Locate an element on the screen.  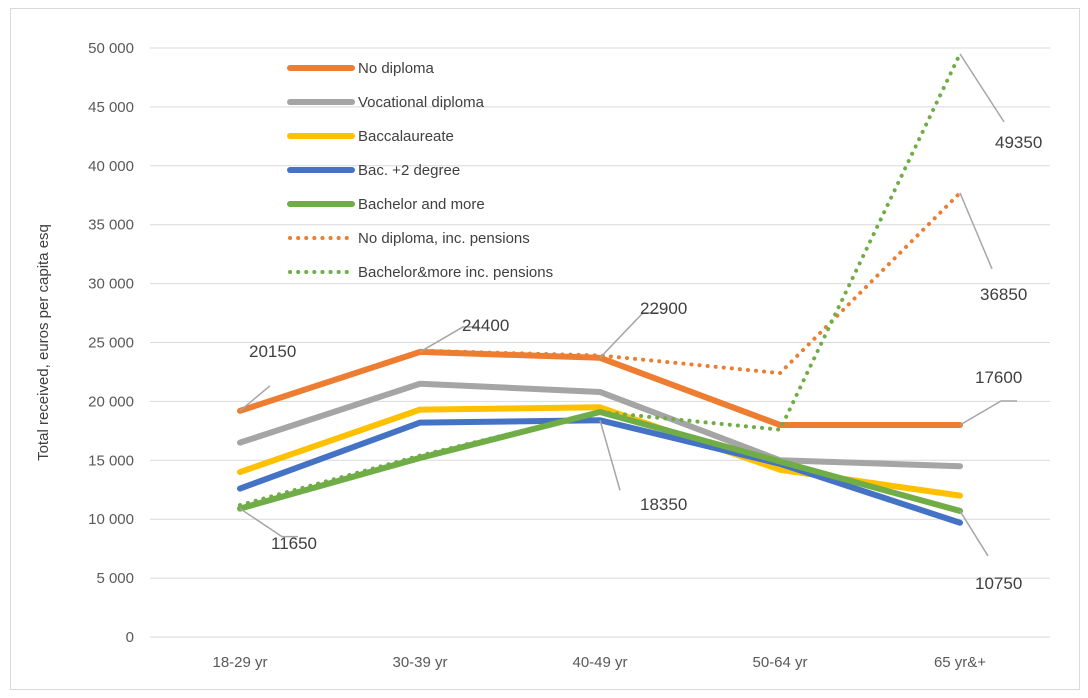
x-tick-label: 40-49 yr is located at coordinates (599, 662).